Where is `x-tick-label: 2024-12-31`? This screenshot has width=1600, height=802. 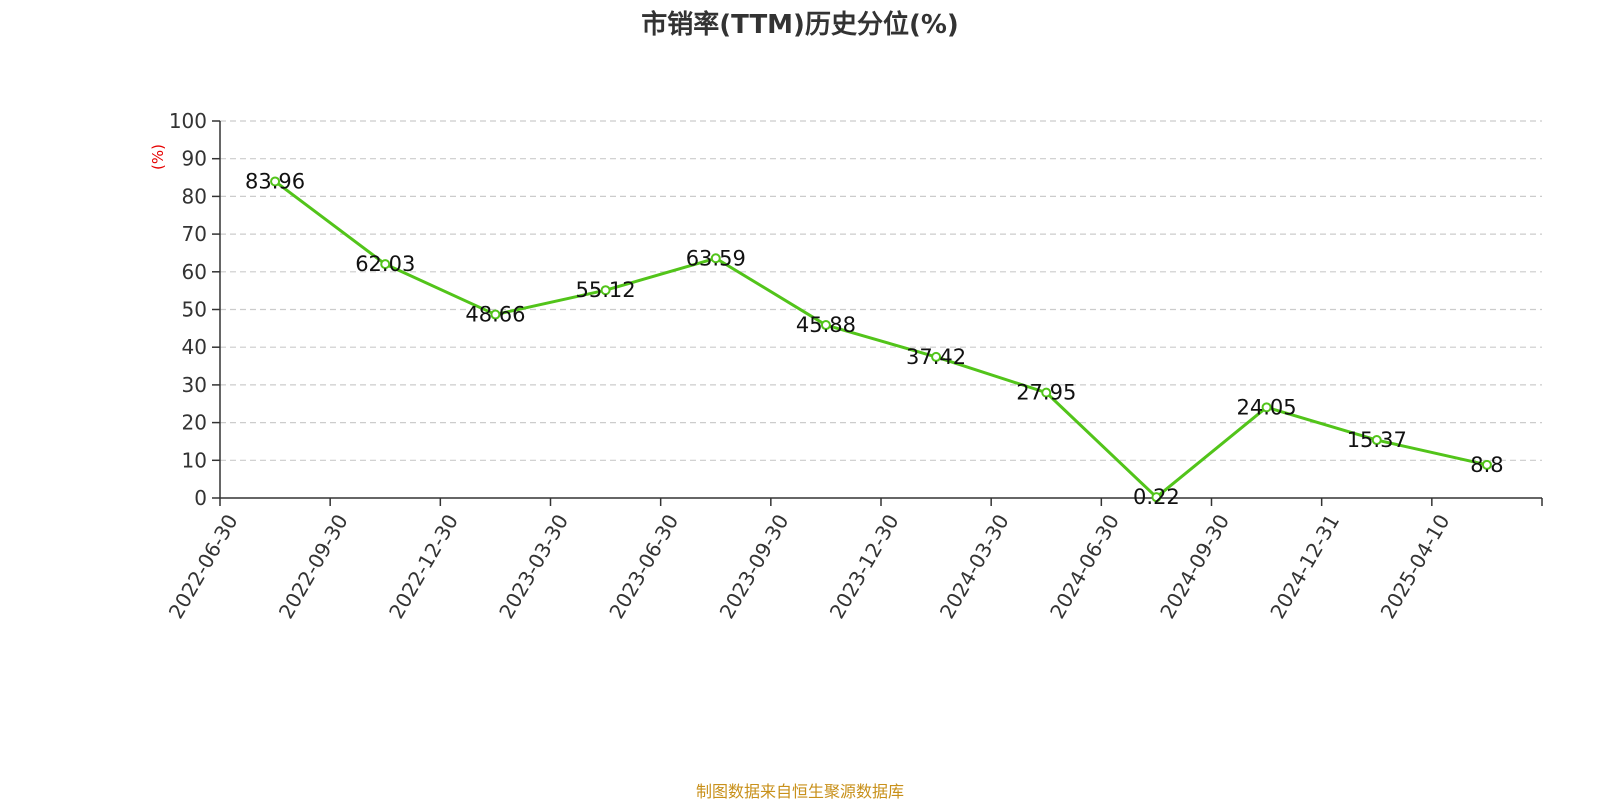 x-tick-label: 2024-12-31 is located at coordinates (1304, 566).